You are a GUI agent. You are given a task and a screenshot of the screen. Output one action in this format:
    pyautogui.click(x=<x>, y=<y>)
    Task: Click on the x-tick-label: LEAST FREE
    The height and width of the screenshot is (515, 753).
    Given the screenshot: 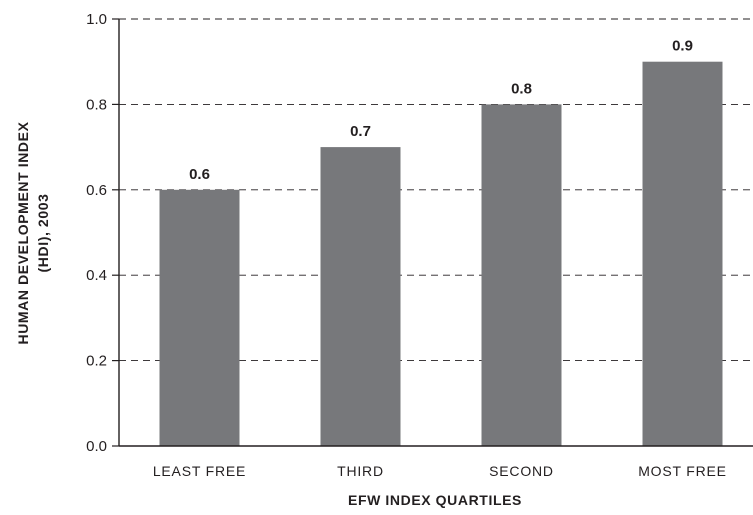 What is the action you would take?
    pyautogui.click(x=199, y=471)
    